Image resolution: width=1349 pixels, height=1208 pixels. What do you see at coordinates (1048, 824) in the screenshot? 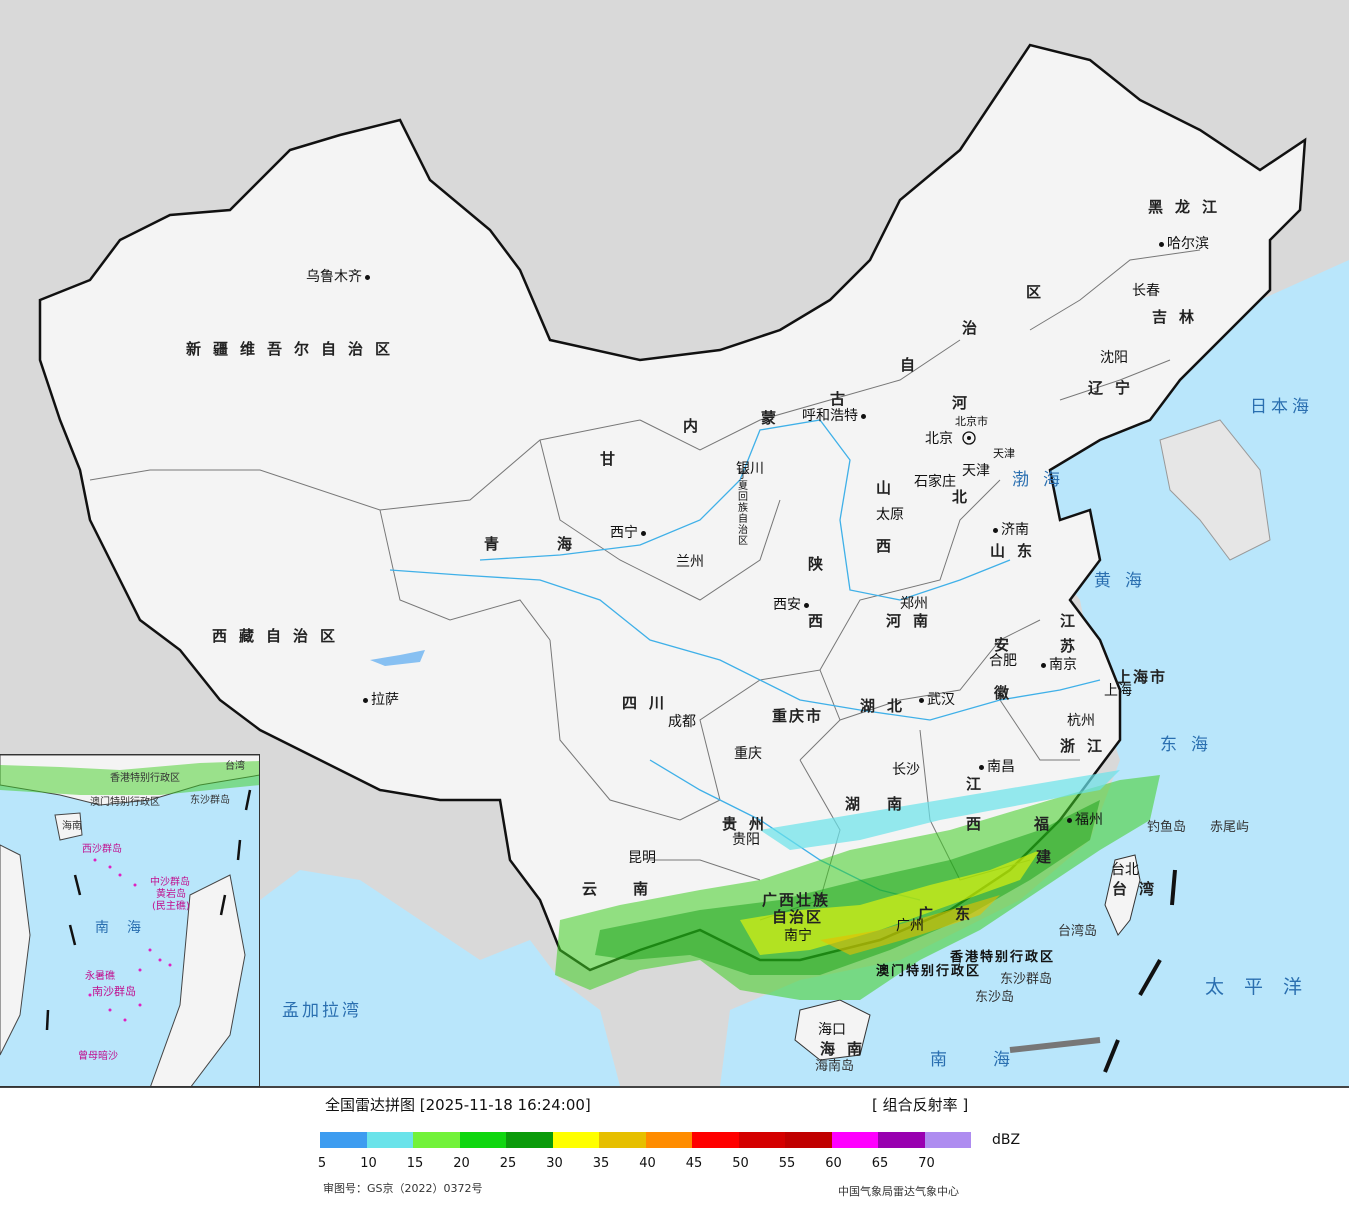
I see `label-fujian-fu: 福` at bounding box center [1048, 824].